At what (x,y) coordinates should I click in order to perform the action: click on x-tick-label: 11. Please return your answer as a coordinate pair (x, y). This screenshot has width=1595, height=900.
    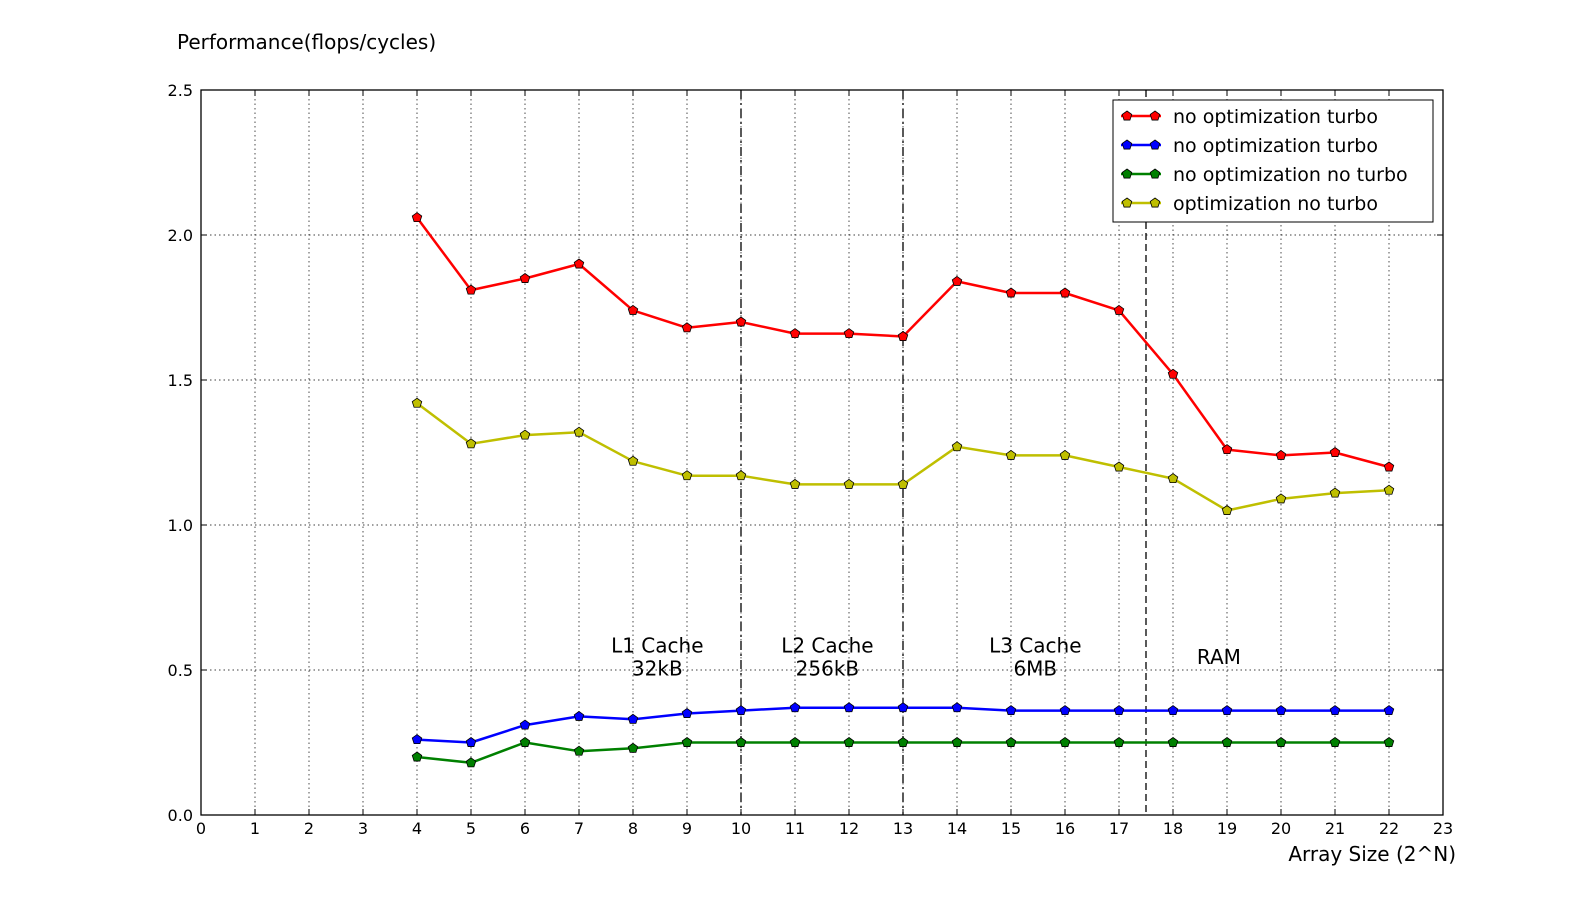
    Looking at the image, I should click on (795, 828).